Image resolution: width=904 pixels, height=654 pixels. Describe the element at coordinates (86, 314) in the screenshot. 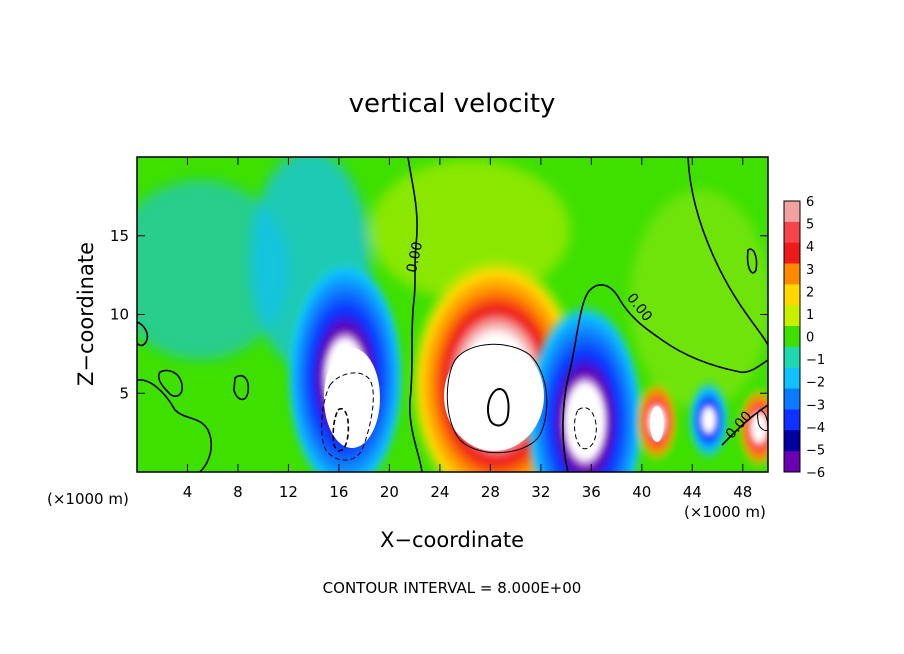

I see `y-axis-label: Z−coordinate` at that location.